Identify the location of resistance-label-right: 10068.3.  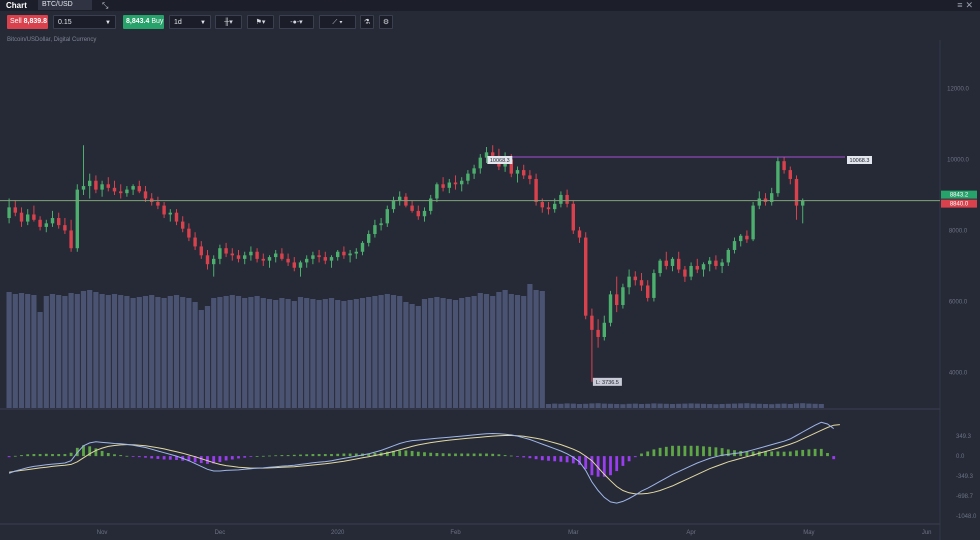
(860, 161).